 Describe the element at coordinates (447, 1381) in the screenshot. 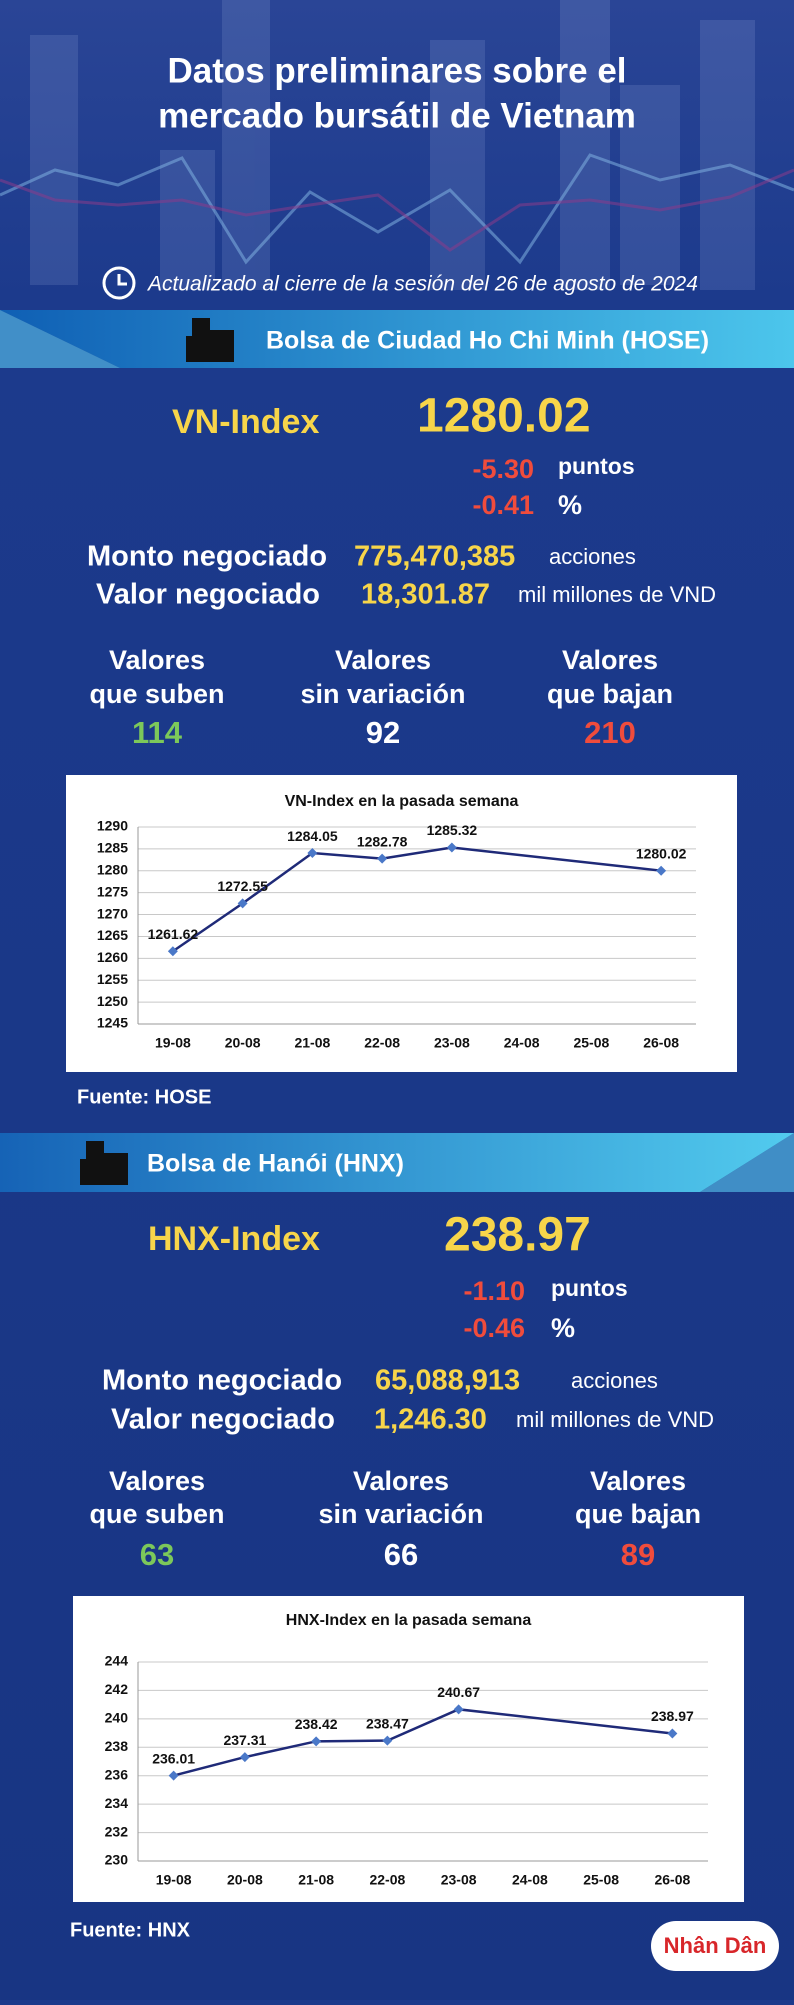

I see `volume: 65,088,913` at that location.